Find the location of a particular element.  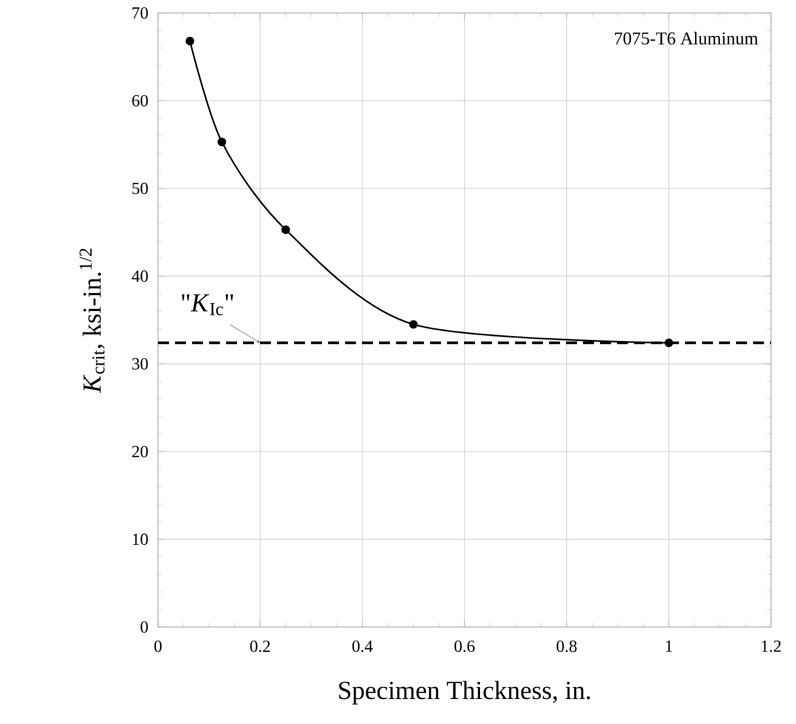

x-tick-label: 1 is located at coordinates (669, 646).